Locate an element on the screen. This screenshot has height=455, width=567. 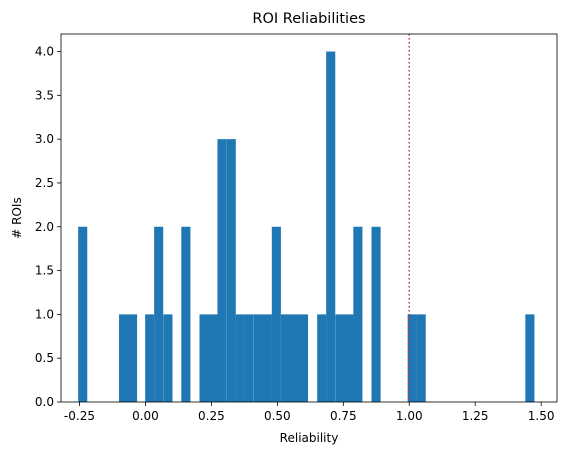
y-tick-label: 1.0 is located at coordinates (44, 314).